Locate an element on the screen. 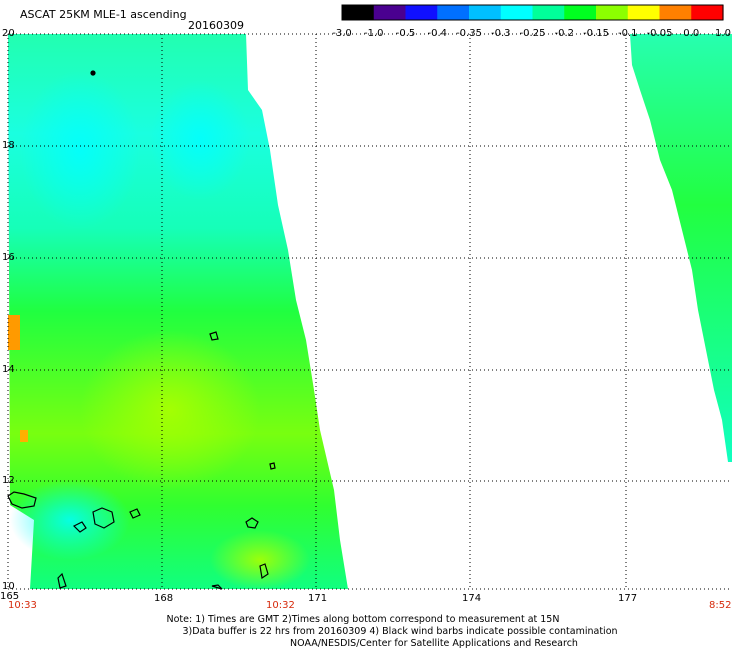  date-title: 20160309 is located at coordinates (216, 25).